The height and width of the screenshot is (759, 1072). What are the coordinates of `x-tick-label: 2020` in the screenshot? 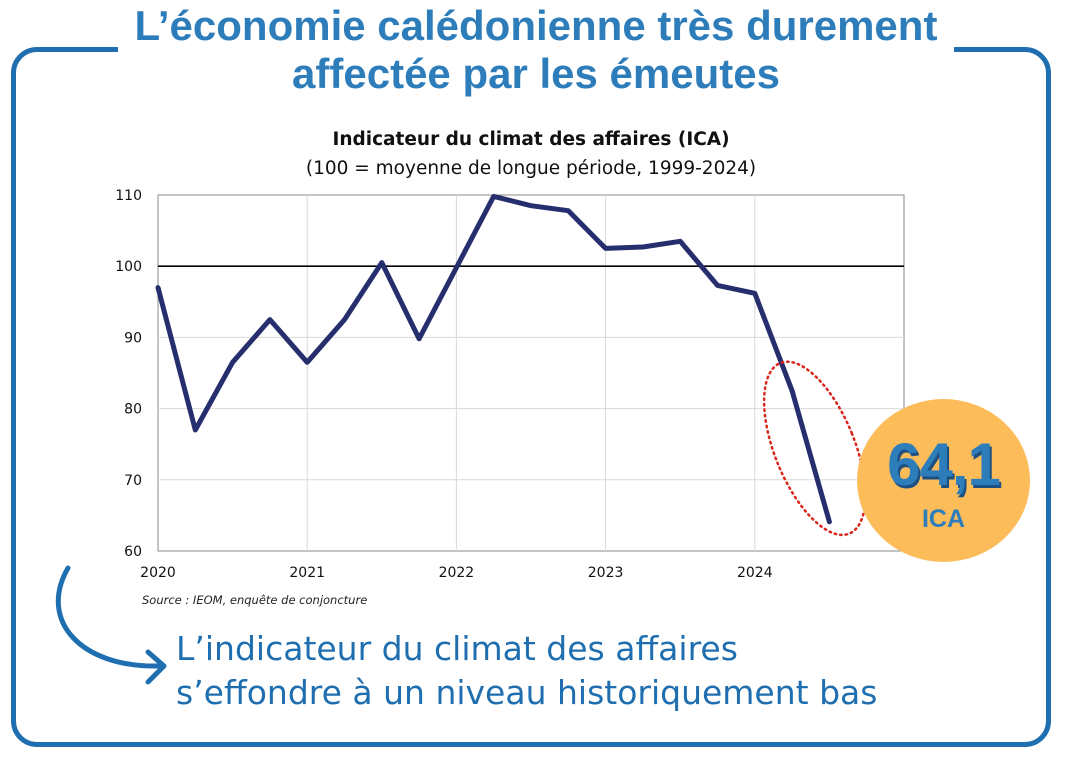 It's located at (158, 573).